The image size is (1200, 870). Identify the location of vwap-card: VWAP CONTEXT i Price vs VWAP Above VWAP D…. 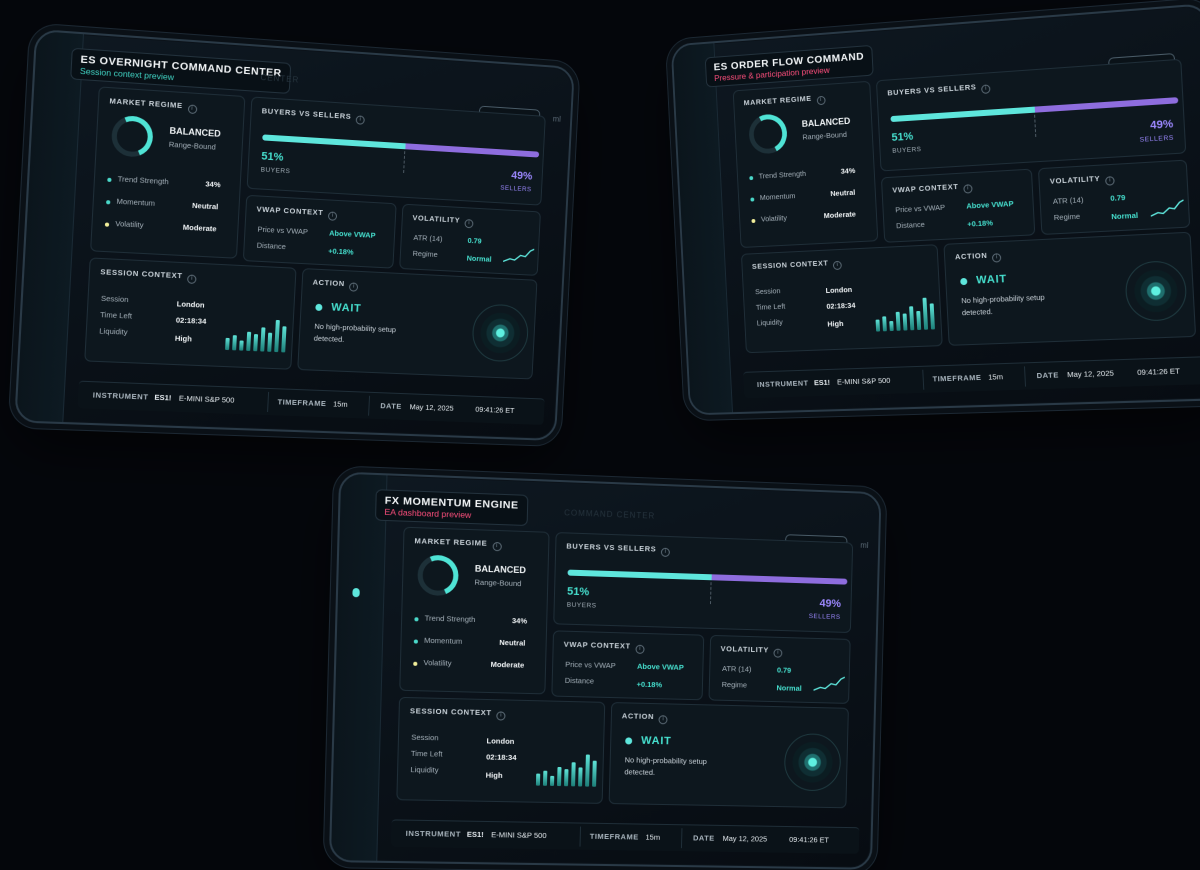
(320, 232).